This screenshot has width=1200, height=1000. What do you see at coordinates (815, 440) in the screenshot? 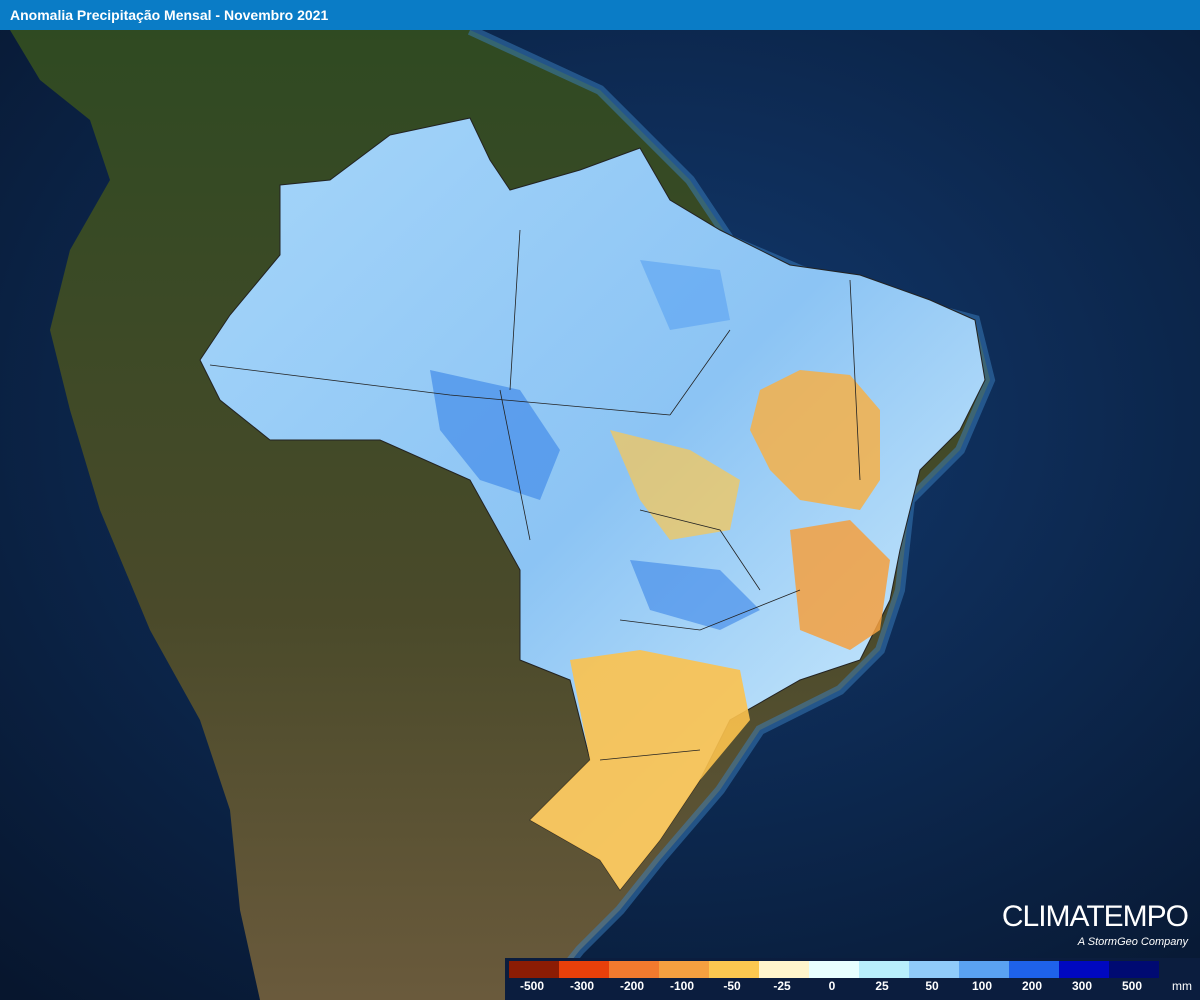
I see `dry-northeast` at bounding box center [815, 440].